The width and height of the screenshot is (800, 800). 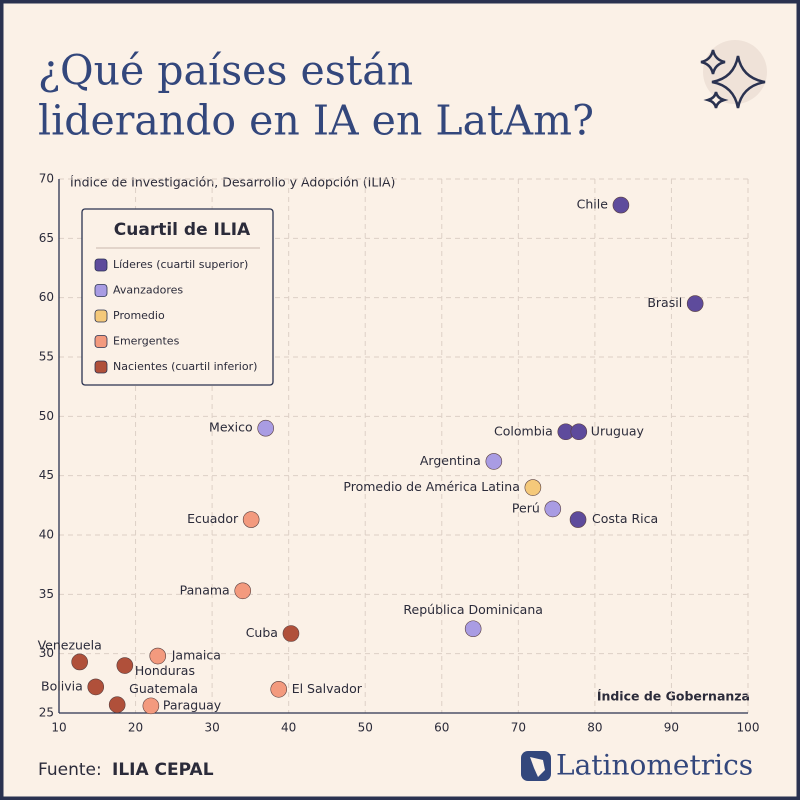 What do you see at coordinates (748, 728) in the screenshot?
I see `x-tick-label: 100` at bounding box center [748, 728].